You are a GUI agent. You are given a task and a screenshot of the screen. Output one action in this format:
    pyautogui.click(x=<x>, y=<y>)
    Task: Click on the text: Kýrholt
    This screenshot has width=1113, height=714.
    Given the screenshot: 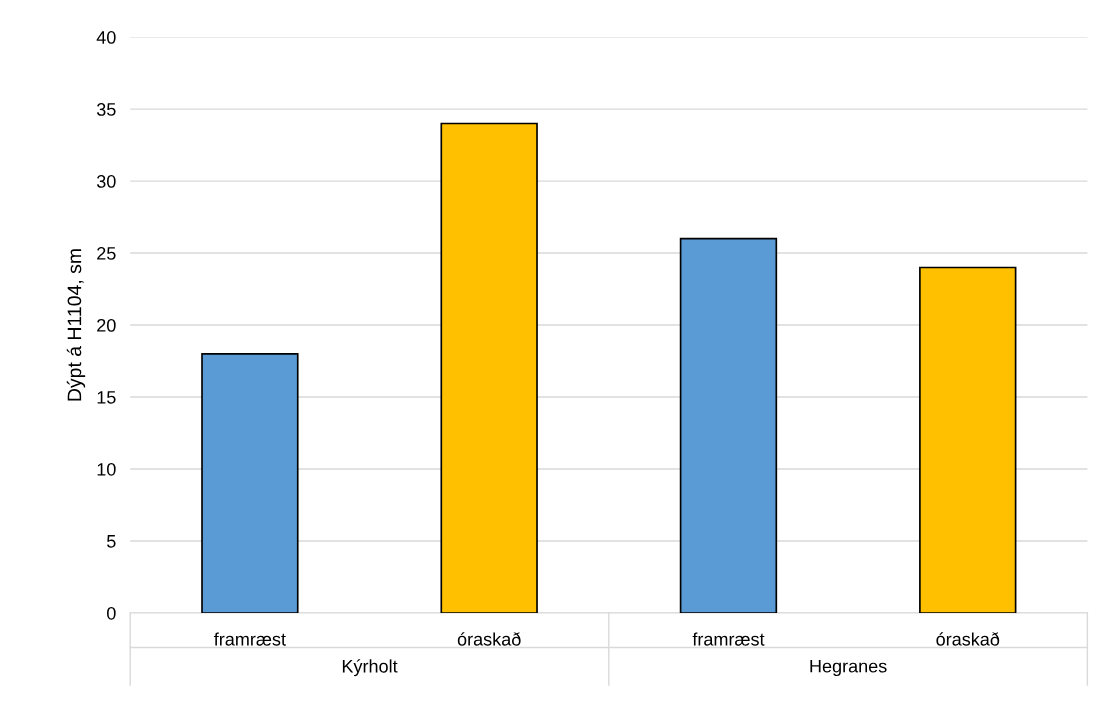 What is the action you would take?
    pyautogui.click(x=370, y=668)
    